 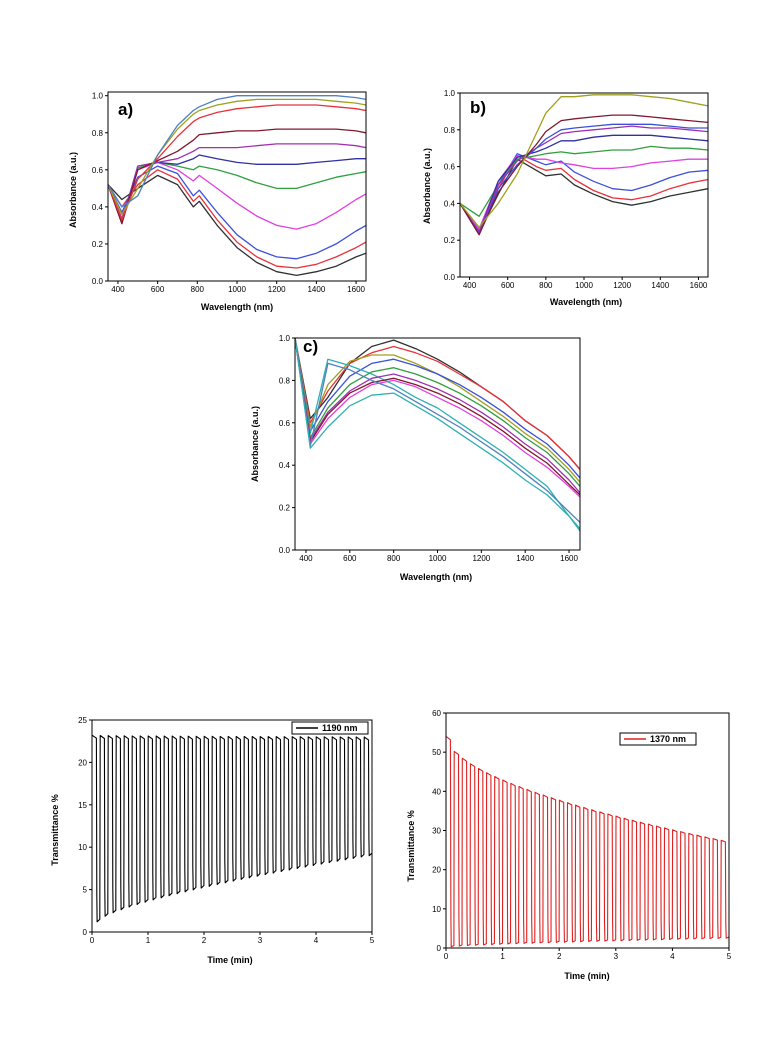 What do you see at coordinates (98, 170) in the screenshot?
I see `y-tick-label-a: 0.6` at bounding box center [98, 170].